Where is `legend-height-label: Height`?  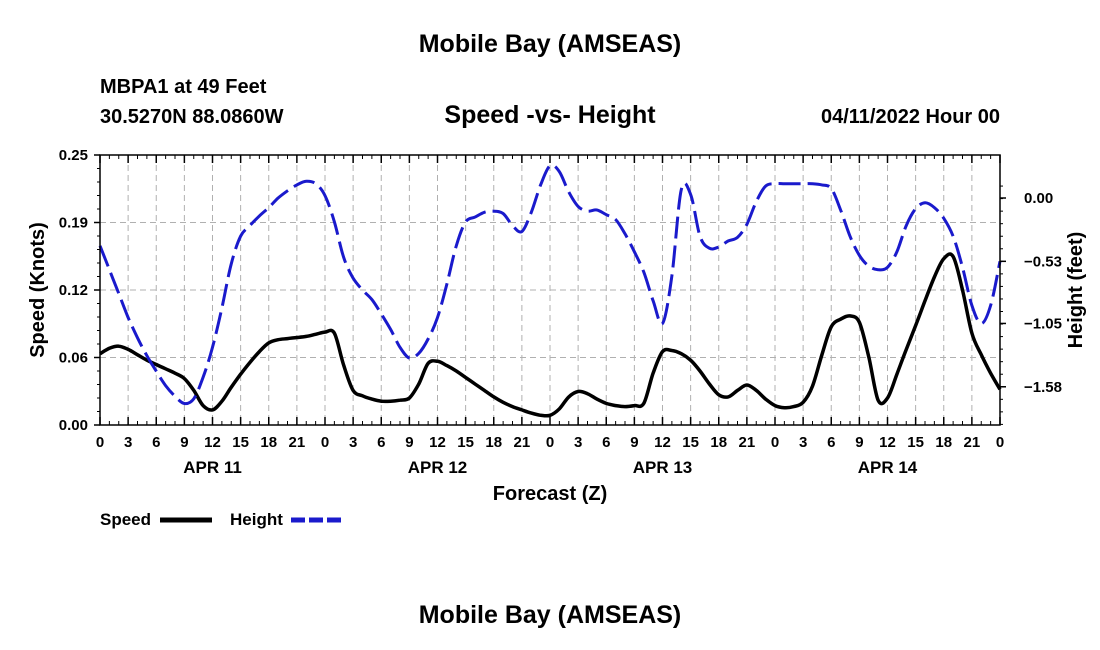 legend-height-label: Height is located at coordinates (256, 519).